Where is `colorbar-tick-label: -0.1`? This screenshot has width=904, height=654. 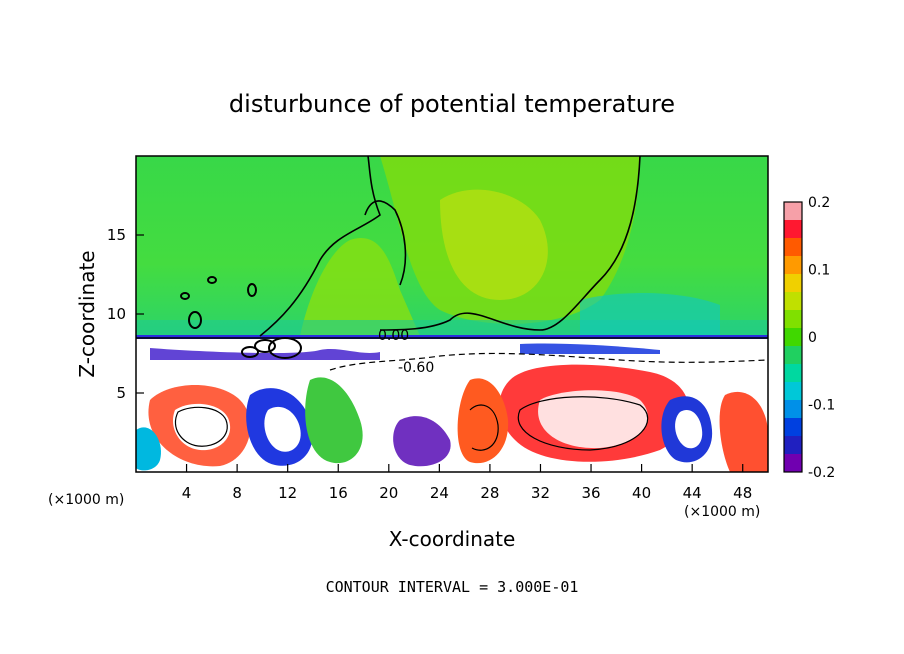 colorbar-tick-label: -0.1 is located at coordinates (821, 406).